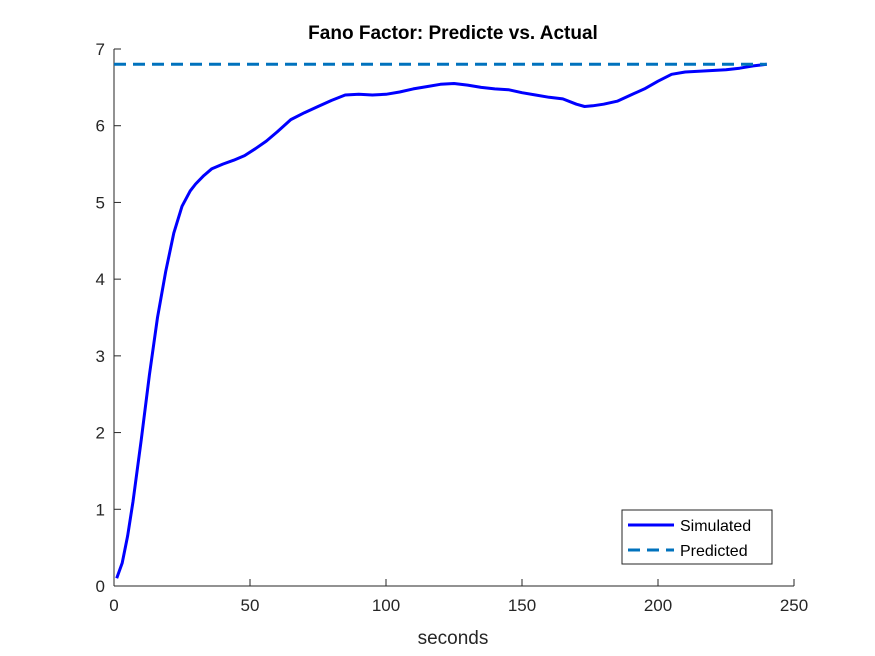 This screenshot has height=656, width=875. What do you see at coordinates (100, 433) in the screenshot?
I see `y-tick-label: 2` at bounding box center [100, 433].